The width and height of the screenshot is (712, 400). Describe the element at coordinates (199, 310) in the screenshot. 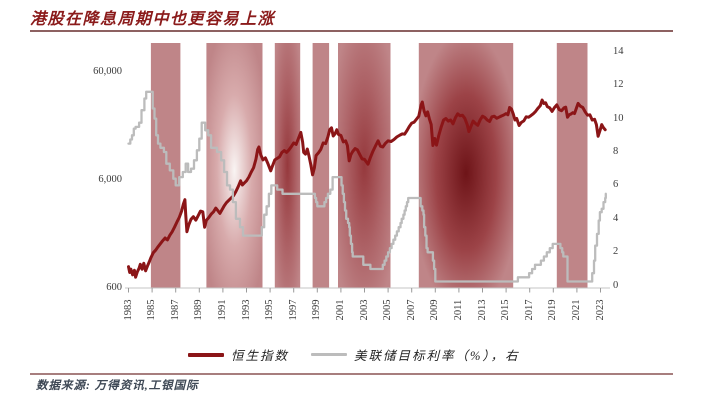

I see `x-axis-year-label: 1989` at that location.